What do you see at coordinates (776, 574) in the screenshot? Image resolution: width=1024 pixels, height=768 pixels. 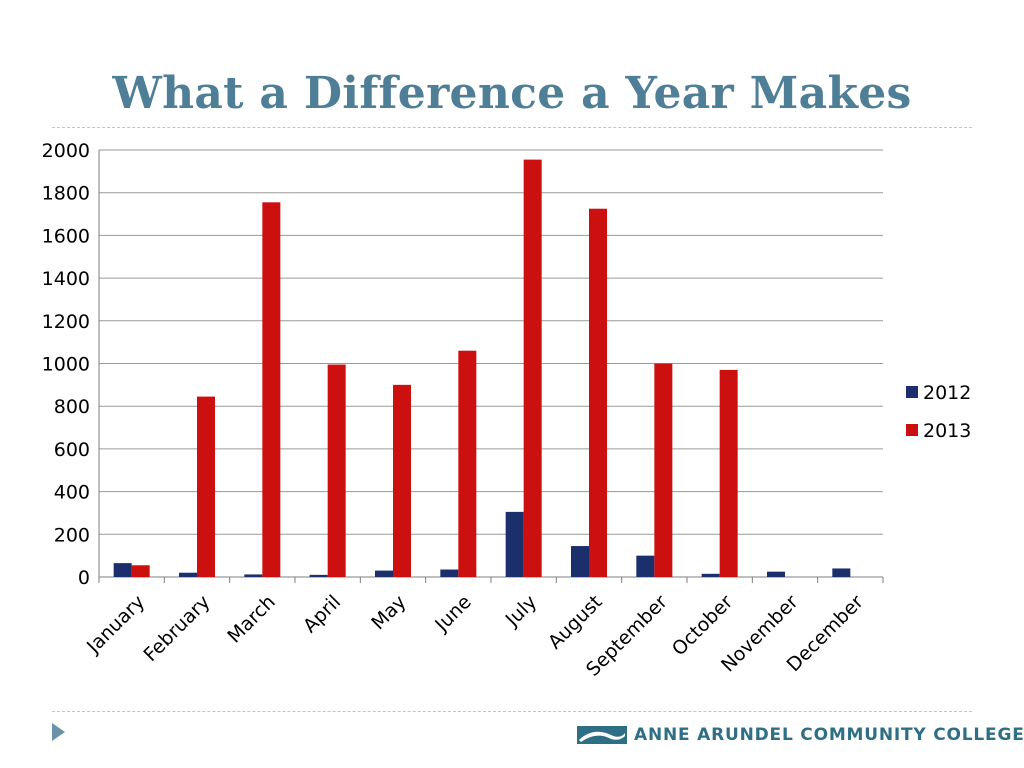 I see `bar-2012-november` at bounding box center [776, 574].